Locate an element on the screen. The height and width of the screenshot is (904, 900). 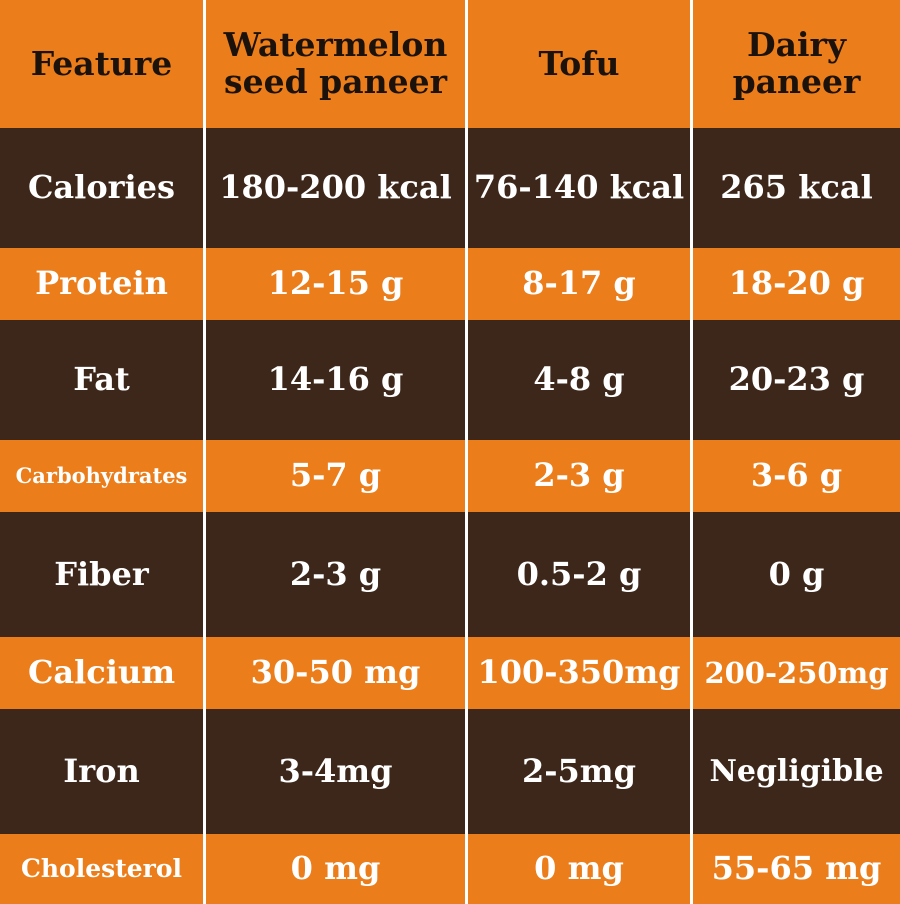
tofu-value: 2-5mg is located at coordinates (580, 771).